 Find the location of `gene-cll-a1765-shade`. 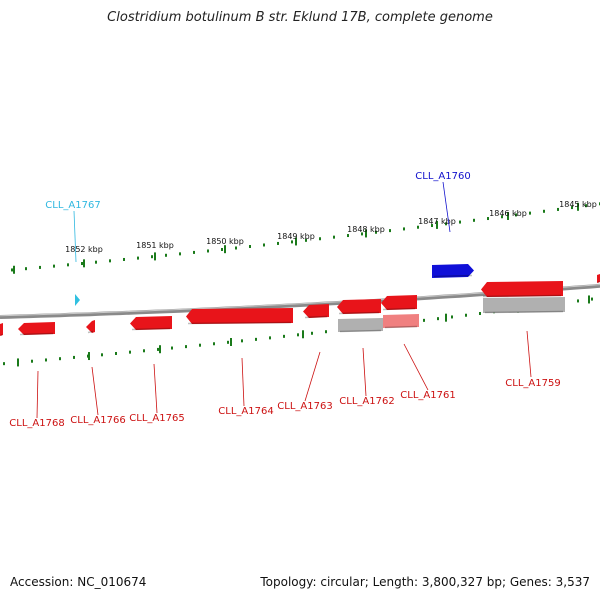

gene-cll-a1765-shade is located at coordinates (151, 329).